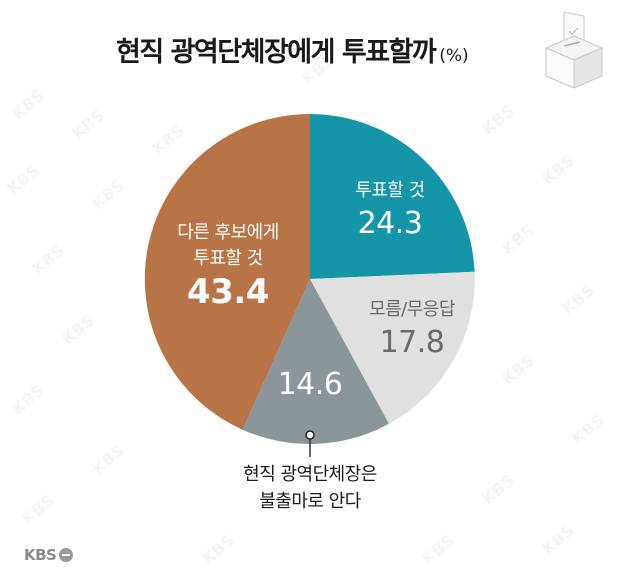  What do you see at coordinates (40, 555) in the screenshot?
I see `kbs-logo-text: KBS` at bounding box center [40, 555].